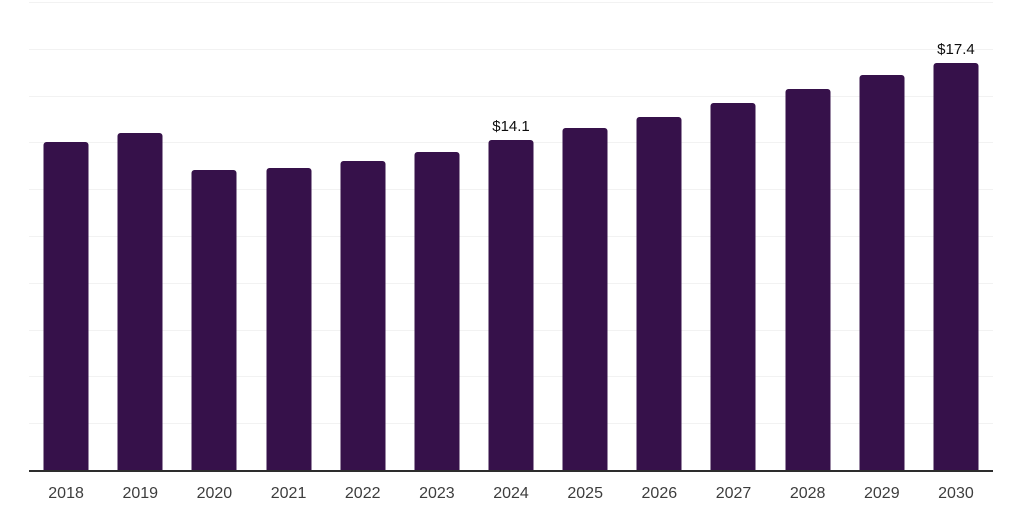  I want to click on bar-value-label: $17.4, so click(956, 49).